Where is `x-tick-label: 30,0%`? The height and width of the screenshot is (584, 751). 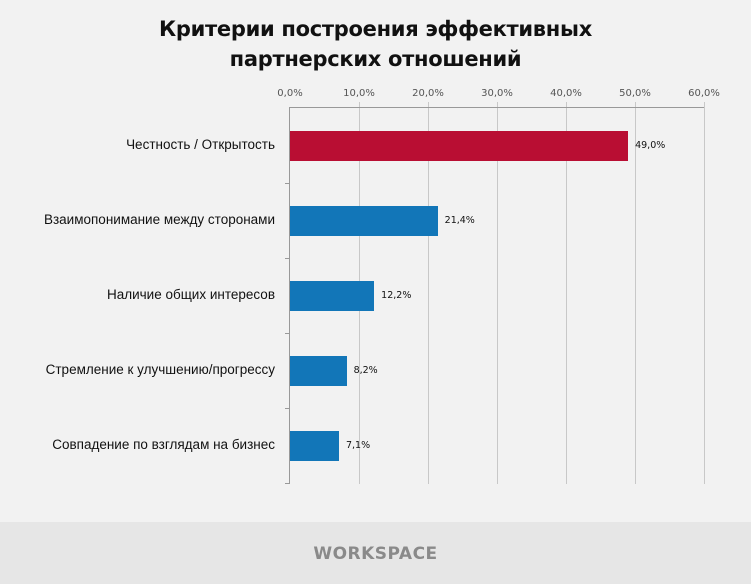
x-tick-label: 30,0% is located at coordinates (497, 93).